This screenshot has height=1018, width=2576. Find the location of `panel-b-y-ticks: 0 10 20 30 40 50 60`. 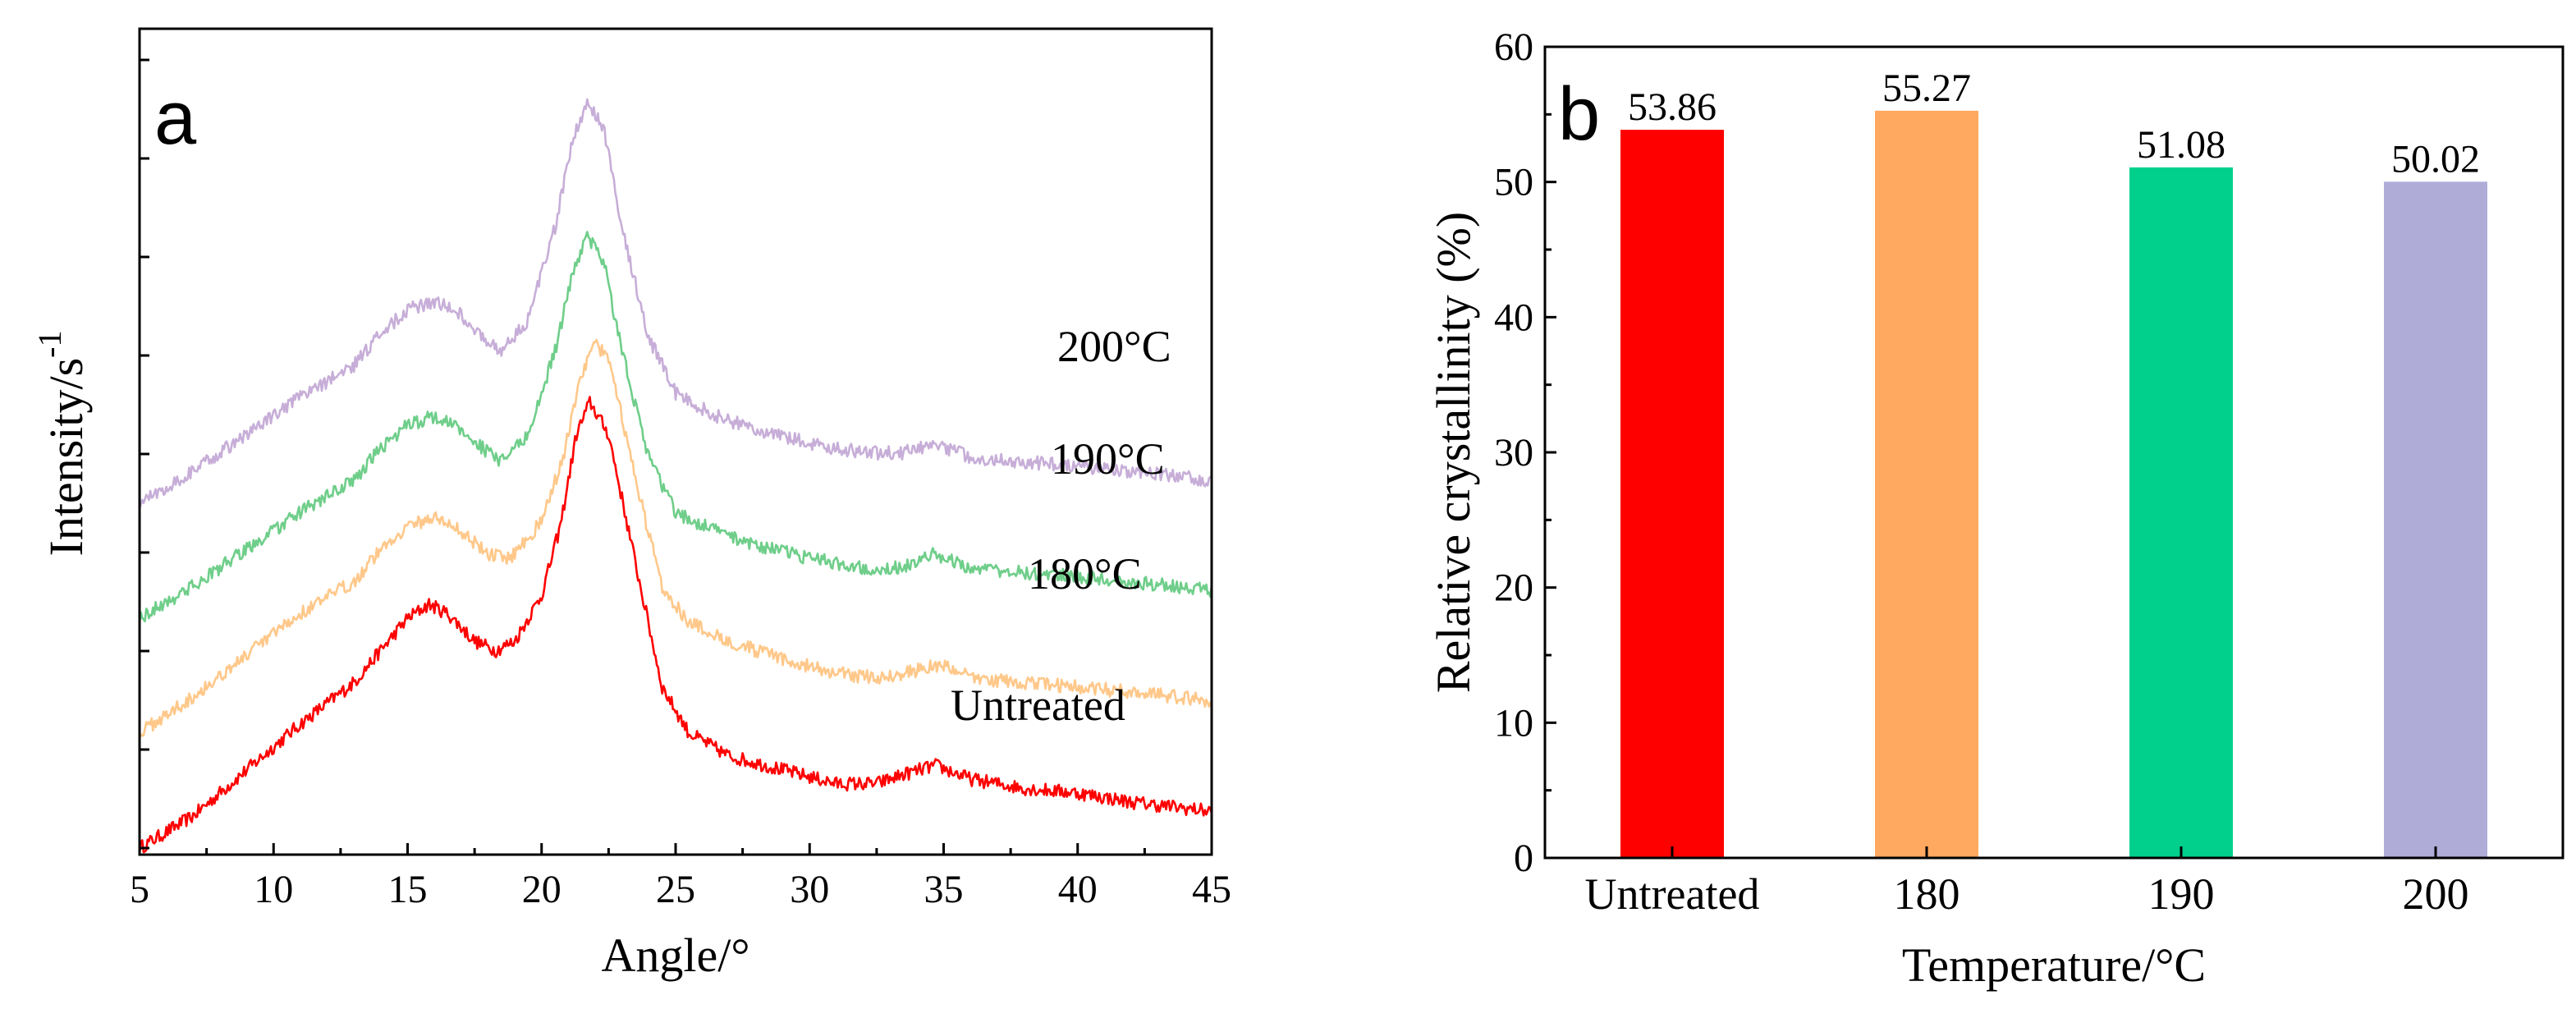

panel-b-y-ticks: 0 10 20 30 40 50 60 is located at coordinates (1525, 452).